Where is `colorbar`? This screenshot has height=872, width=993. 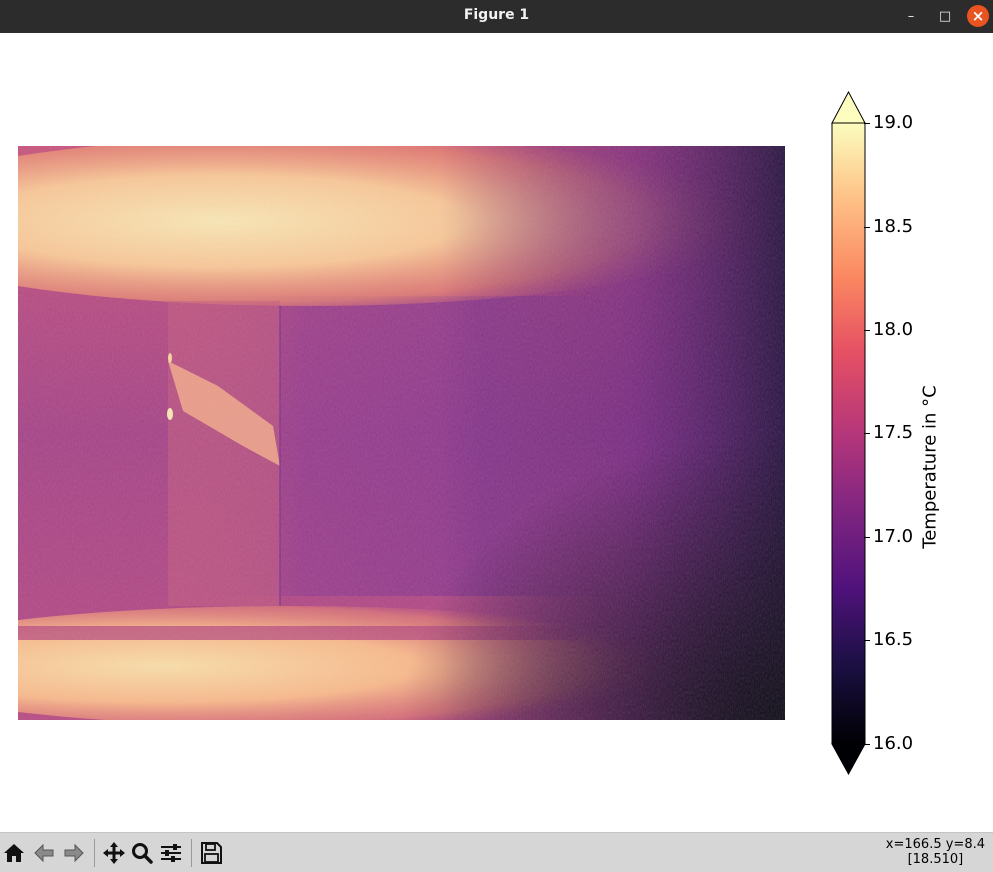
colorbar is located at coordinates (848, 433).